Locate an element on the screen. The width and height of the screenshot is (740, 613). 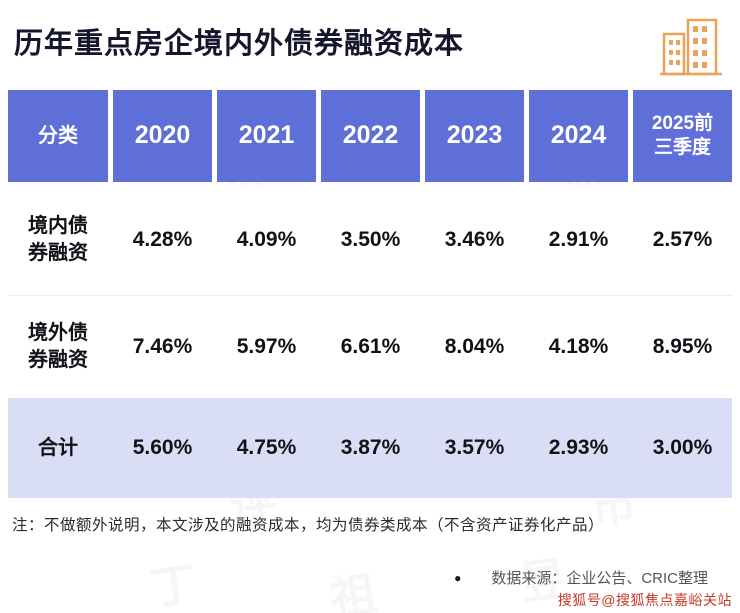
value-cell: 4.28% is located at coordinates (162, 239).